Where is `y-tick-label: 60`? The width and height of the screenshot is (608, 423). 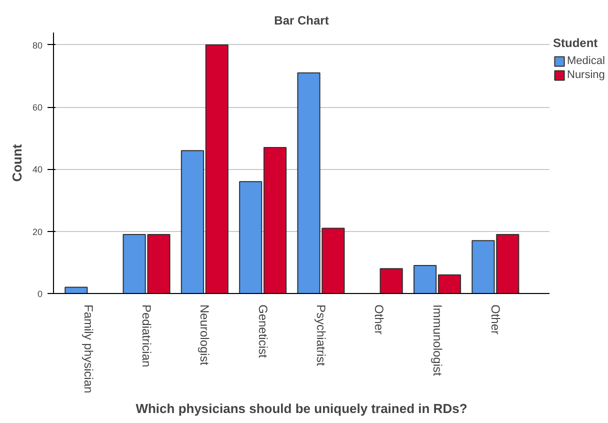
y-tick-label: 60 is located at coordinates (37, 107).